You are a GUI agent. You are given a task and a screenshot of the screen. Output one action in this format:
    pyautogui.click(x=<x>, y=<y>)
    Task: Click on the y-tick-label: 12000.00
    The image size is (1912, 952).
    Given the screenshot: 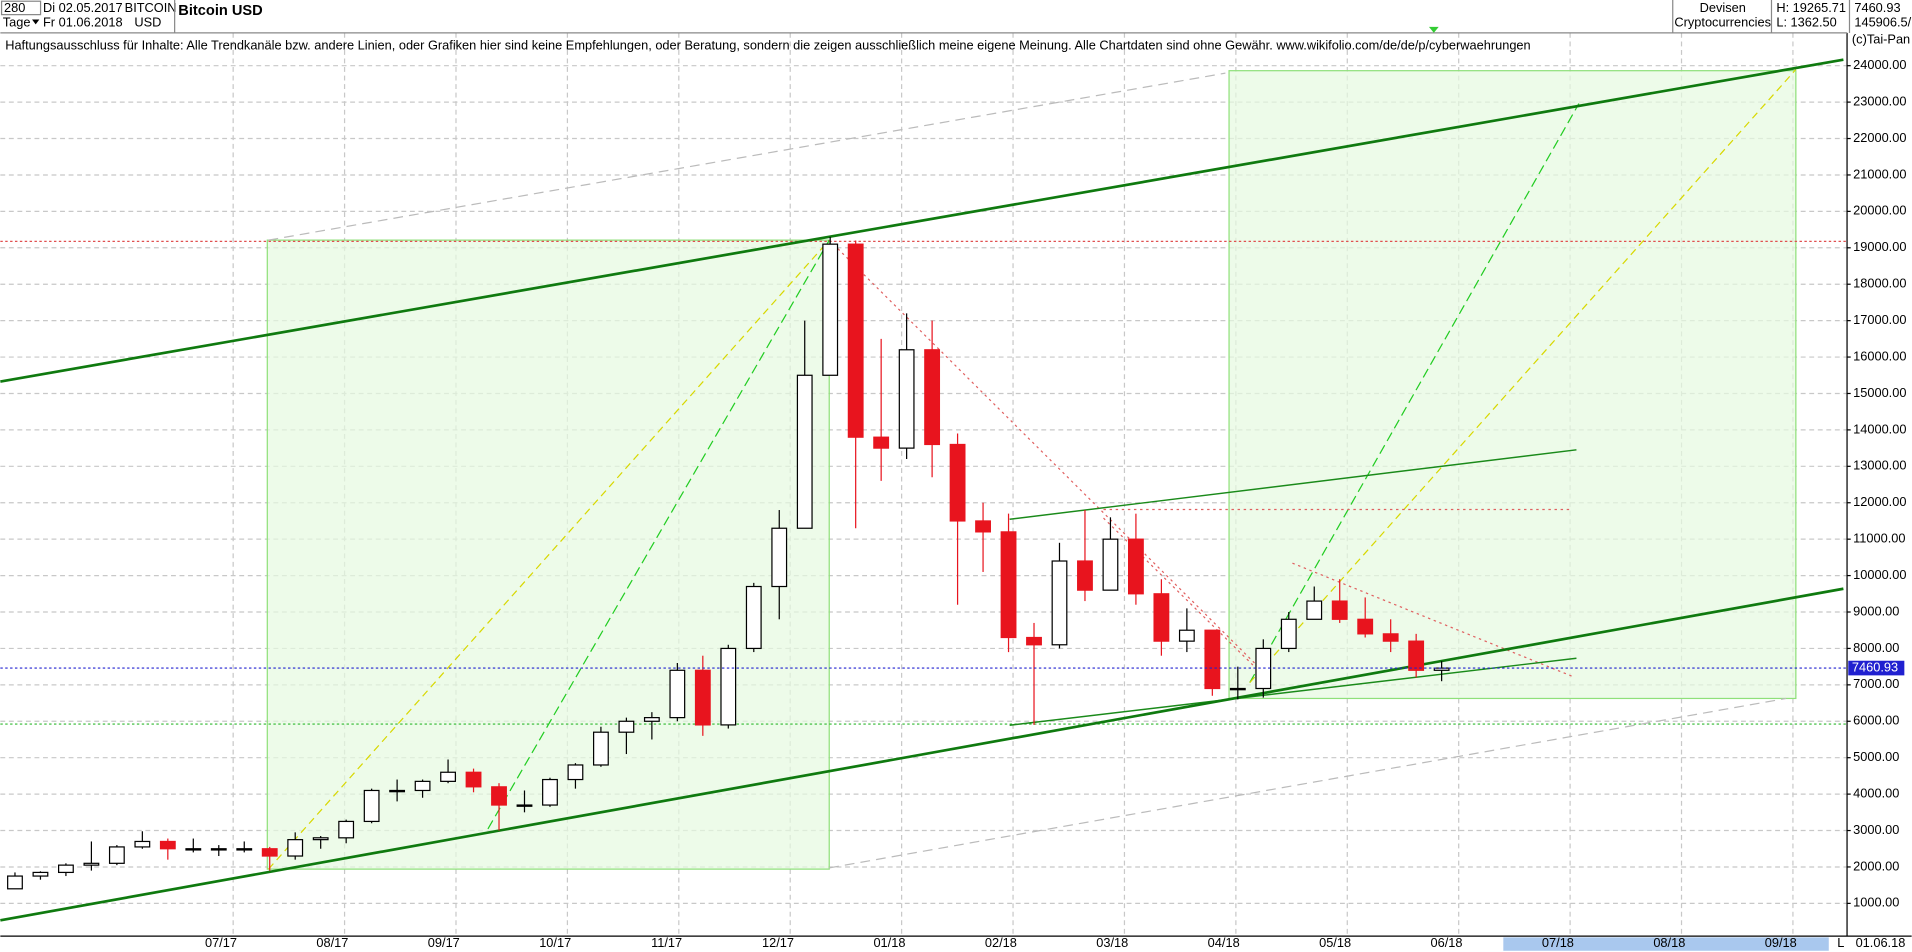 What is the action you would take?
    pyautogui.click(x=1879, y=501)
    